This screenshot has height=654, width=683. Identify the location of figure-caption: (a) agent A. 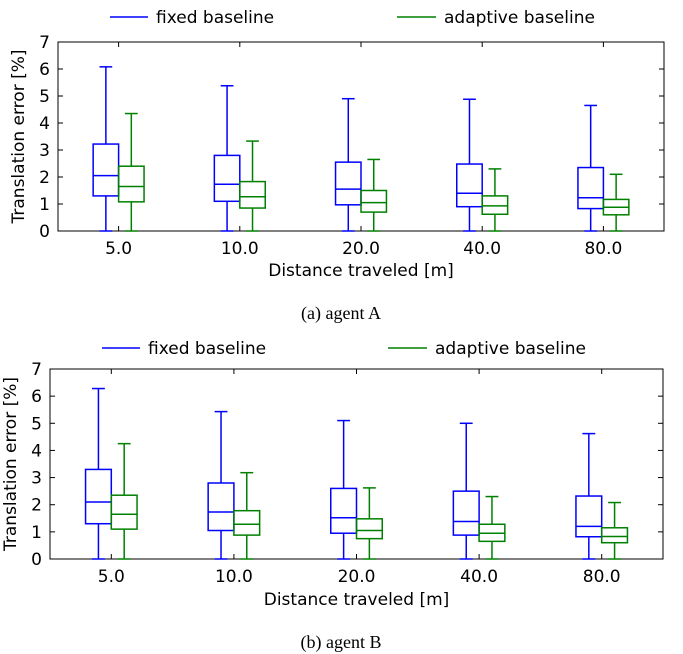
(341, 313).